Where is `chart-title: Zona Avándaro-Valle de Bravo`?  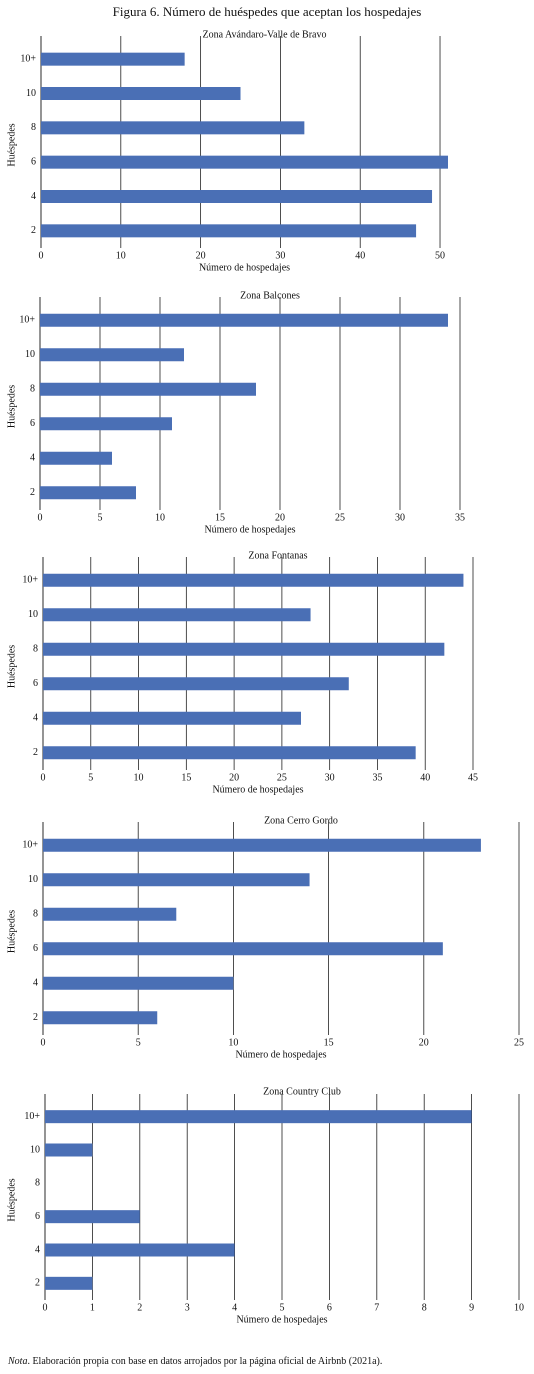 chart-title: Zona Avándaro-Valle de Bravo is located at coordinates (265, 34).